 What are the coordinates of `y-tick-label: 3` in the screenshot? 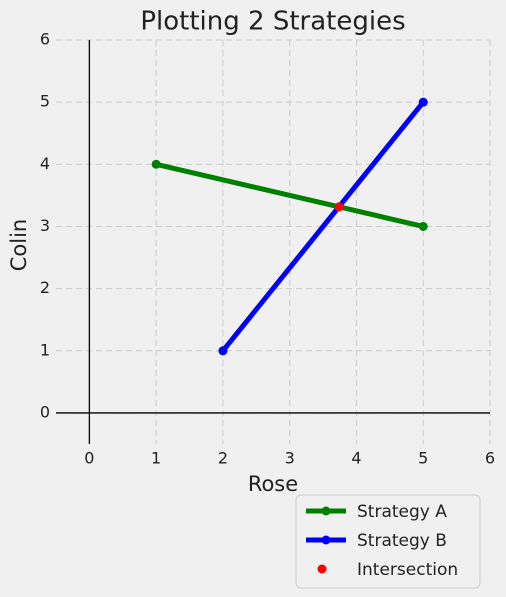 It's located at (45, 225).